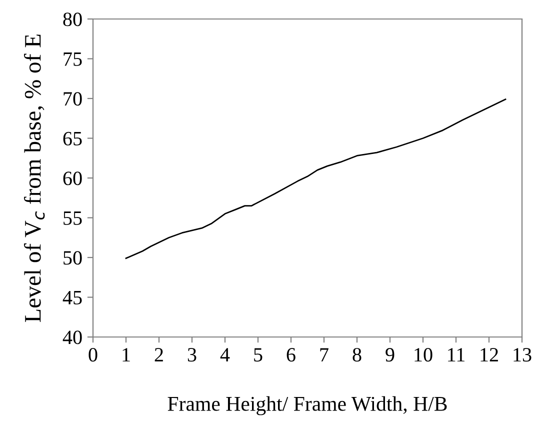 The width and height of the screenshot is (542, 428). What do you see at coordinates (72, 337) in the screenshot?
I see `y-tick-label: 40` at bounding box center [72, 337].